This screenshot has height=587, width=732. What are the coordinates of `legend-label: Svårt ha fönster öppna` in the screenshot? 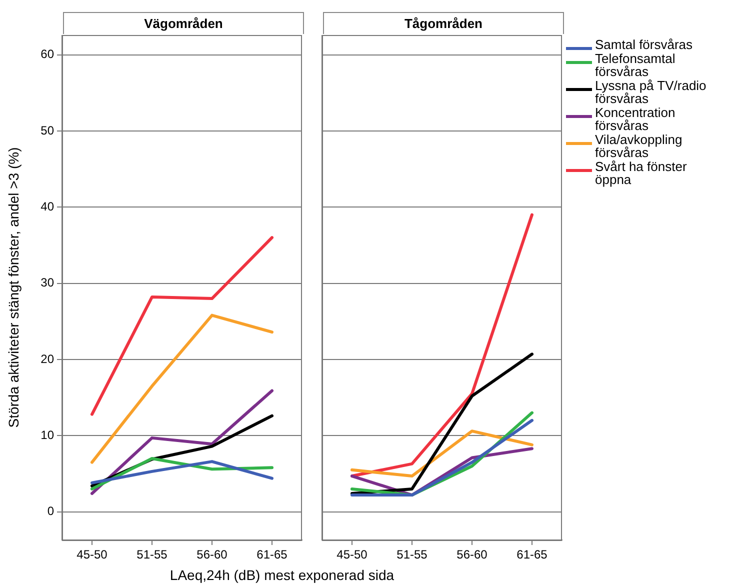 It's located at (641, 173).